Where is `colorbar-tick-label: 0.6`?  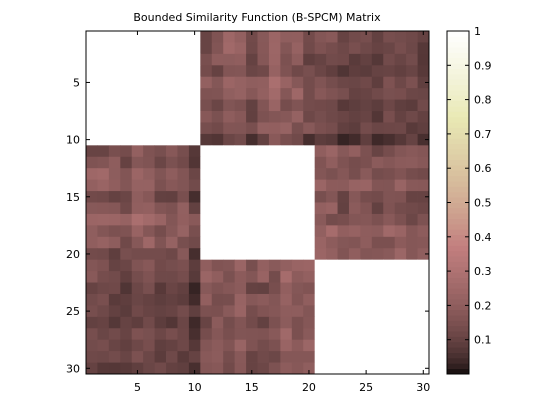 colorbar-tick-label: 0.6 is located at coordinates (483, 168).